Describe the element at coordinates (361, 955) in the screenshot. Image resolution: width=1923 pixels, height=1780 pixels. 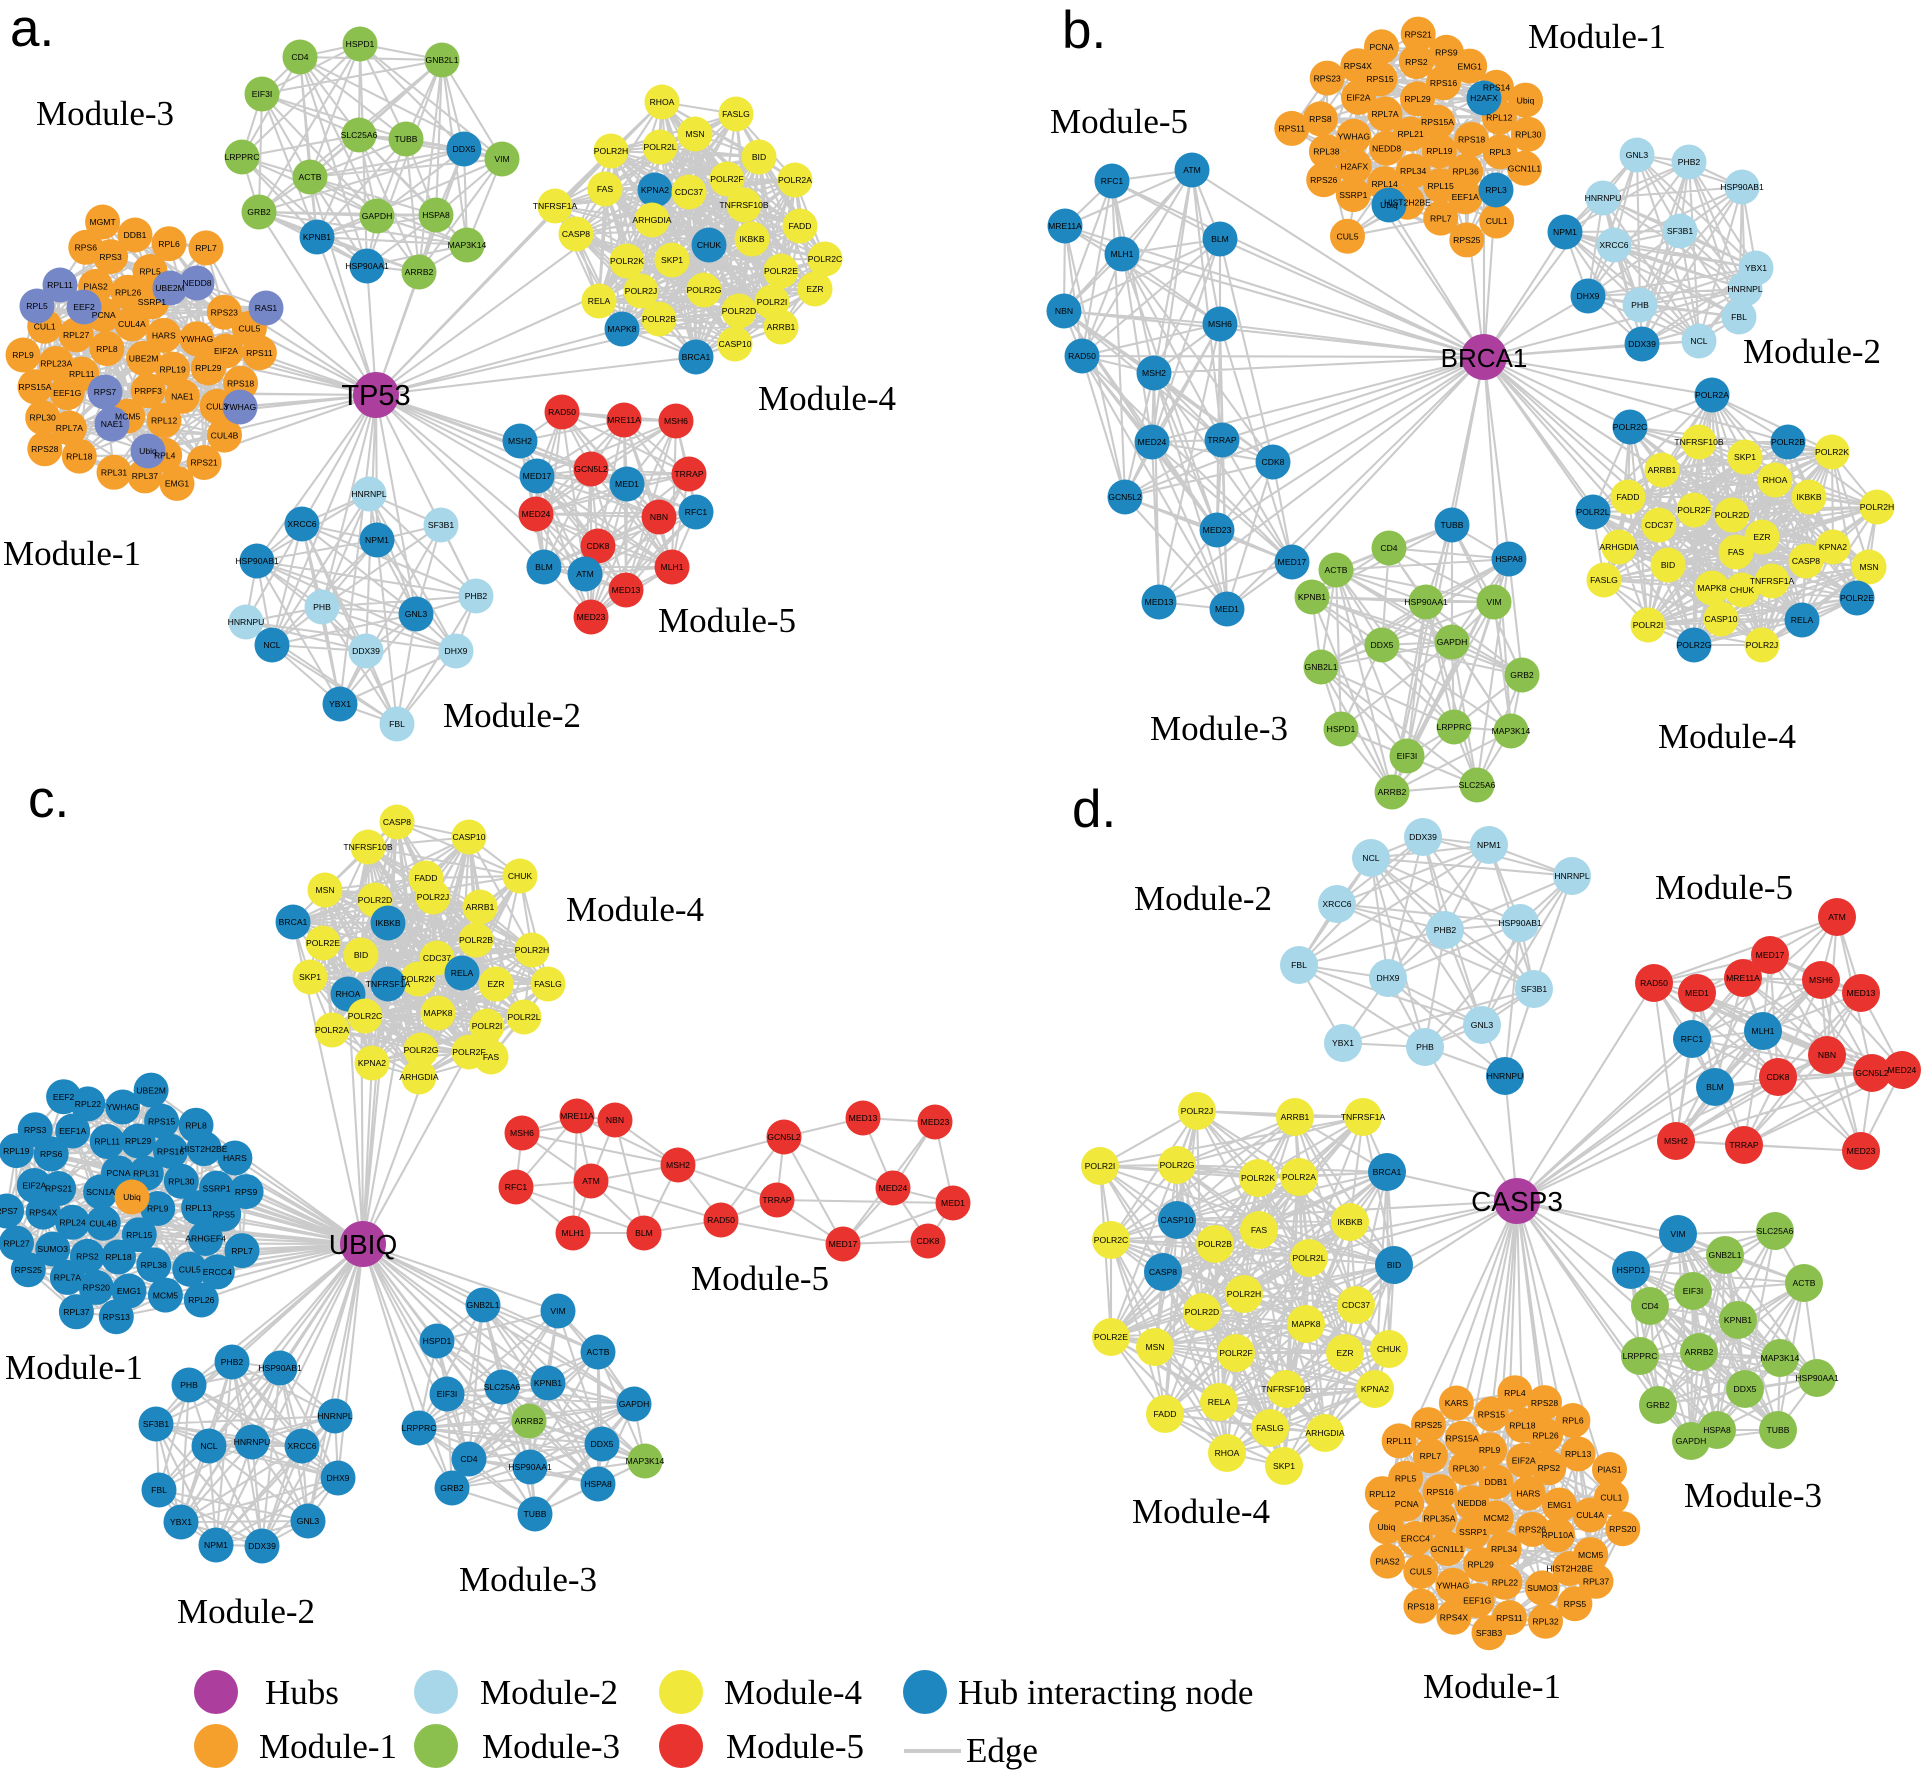
I see `svg-text: BID` at that location.